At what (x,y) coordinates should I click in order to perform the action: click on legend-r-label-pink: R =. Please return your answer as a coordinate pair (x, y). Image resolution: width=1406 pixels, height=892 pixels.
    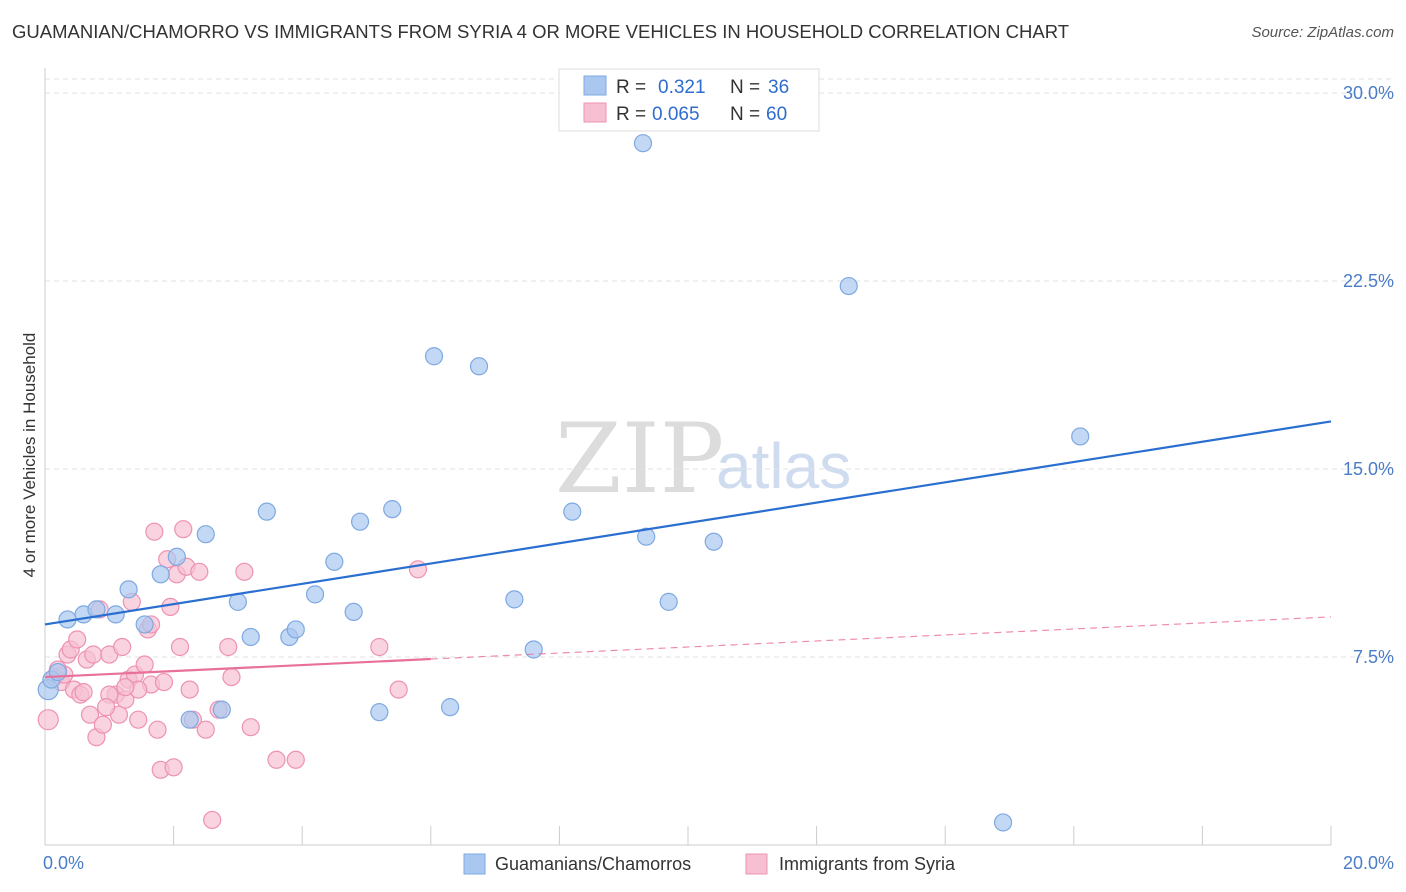
    Looking at the image, I should click on (631, 114).